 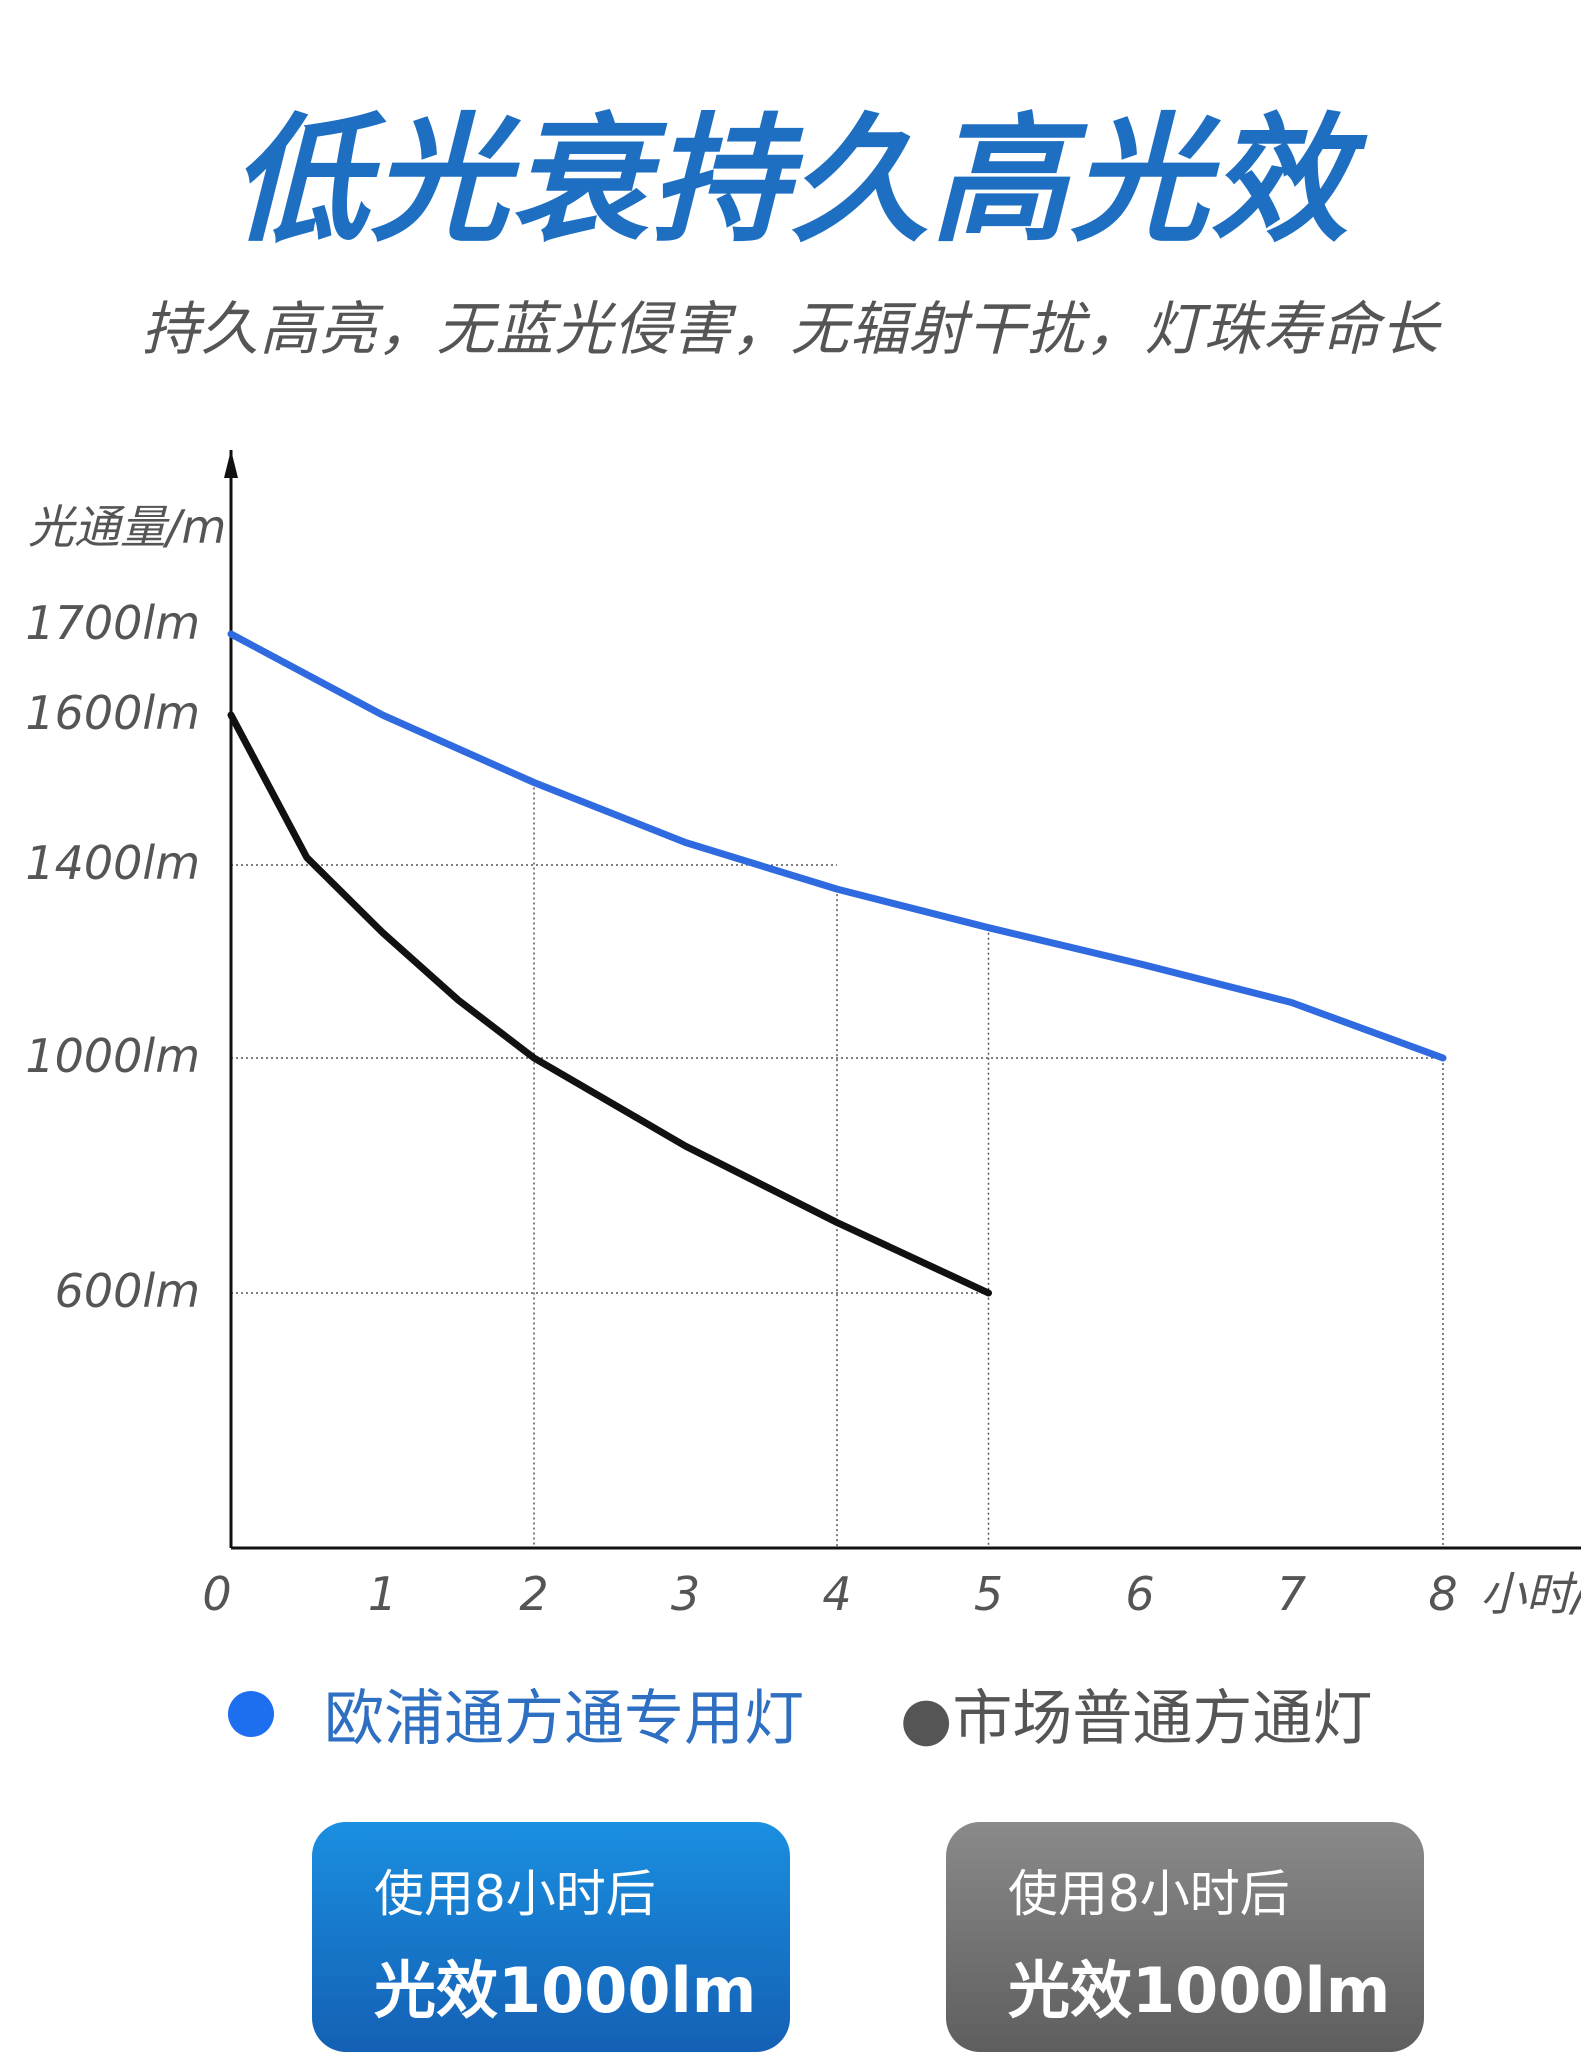 What do you see at coordinates (112, 623) in the screenshot?
I see `y-tick-label-0: 1700lm` at bounding box center [112, 623].